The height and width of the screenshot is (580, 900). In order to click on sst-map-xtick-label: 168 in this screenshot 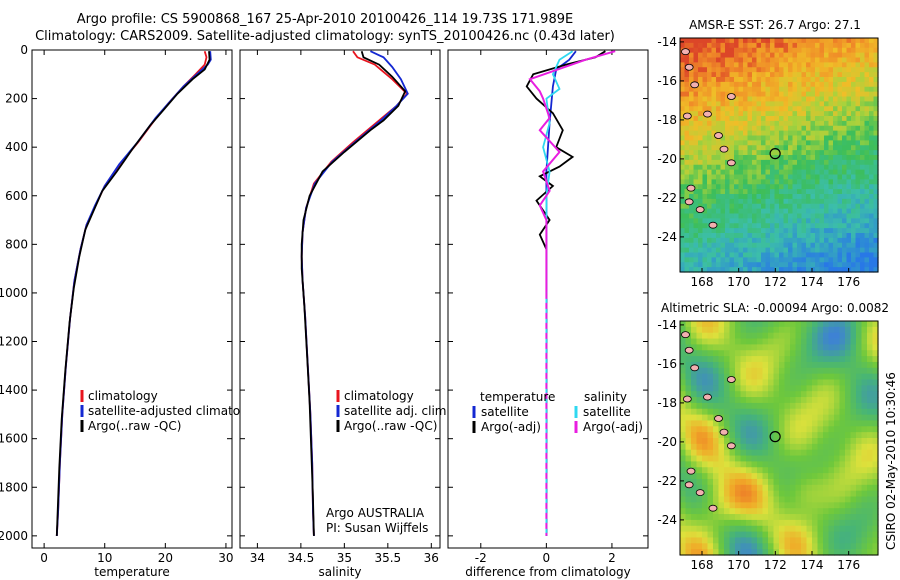, I will do `click(702, 282)`.